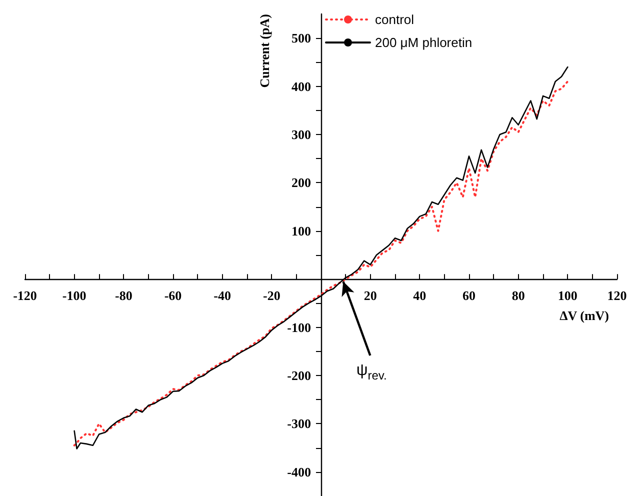 The height and width of the screenshot is (496, 630). Describe the element at coordinates (419, 296) in the screenshot. I see `x-tick-label: 40` at that location.